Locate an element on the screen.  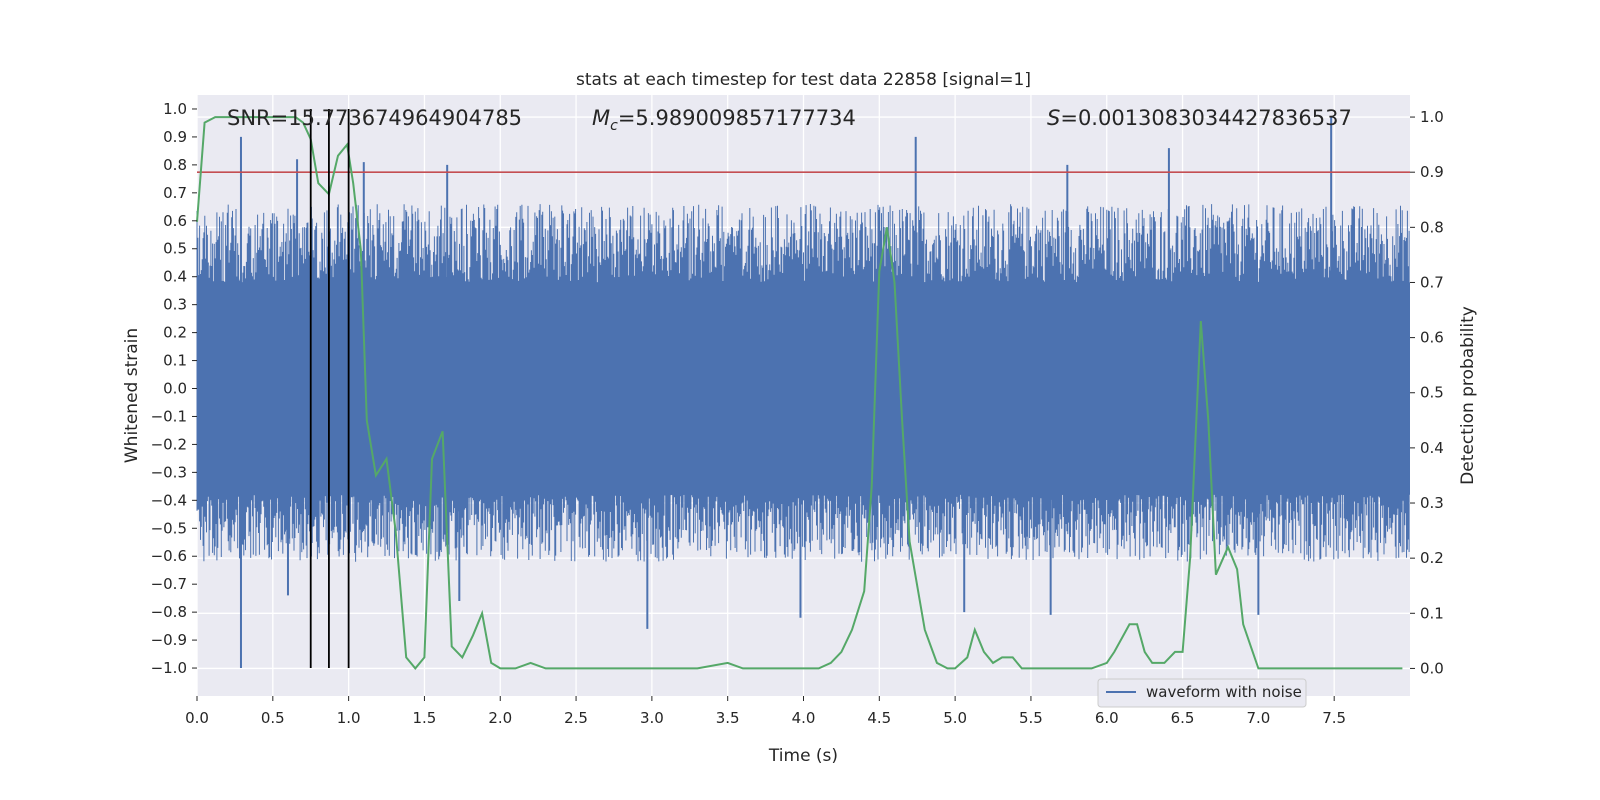
y-left-tick-label: 0.1 is located at coordinates (175, 361).